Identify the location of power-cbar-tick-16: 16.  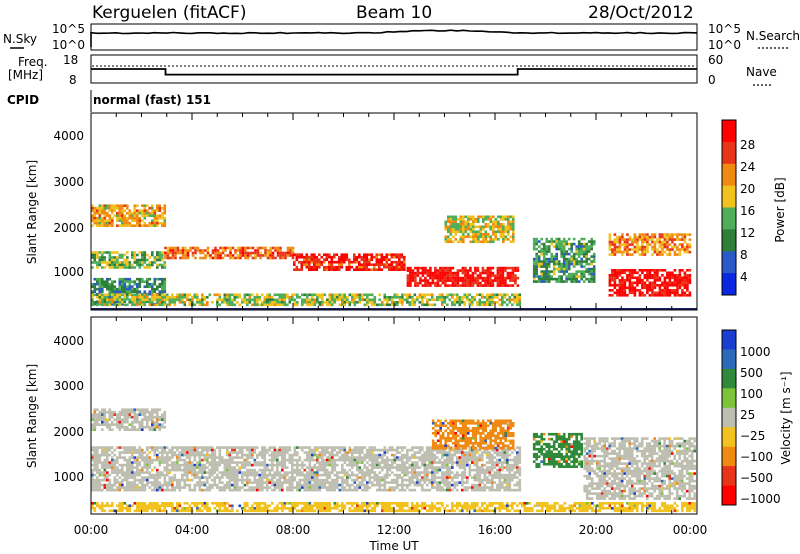
(747, 211).